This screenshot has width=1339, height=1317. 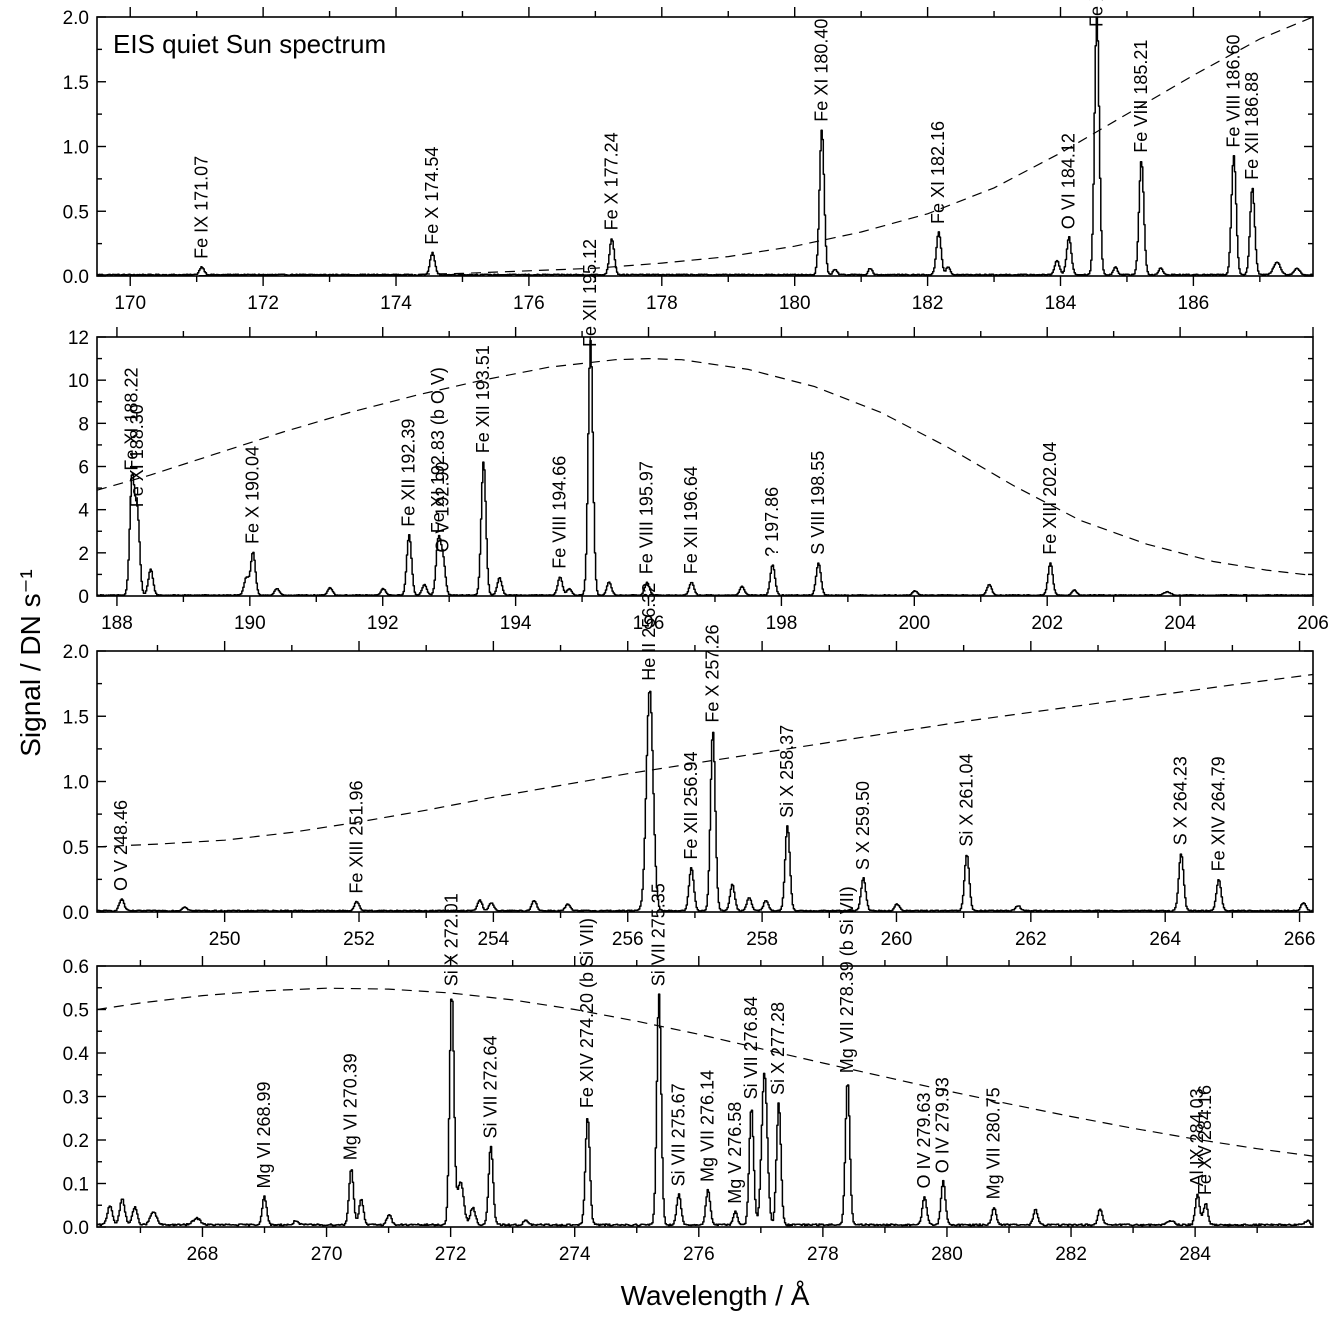 What do you see at coordinates (451, 1254) in the screenshot?
I see `x-tick-label: 272` at bounding box center [451, 1254].